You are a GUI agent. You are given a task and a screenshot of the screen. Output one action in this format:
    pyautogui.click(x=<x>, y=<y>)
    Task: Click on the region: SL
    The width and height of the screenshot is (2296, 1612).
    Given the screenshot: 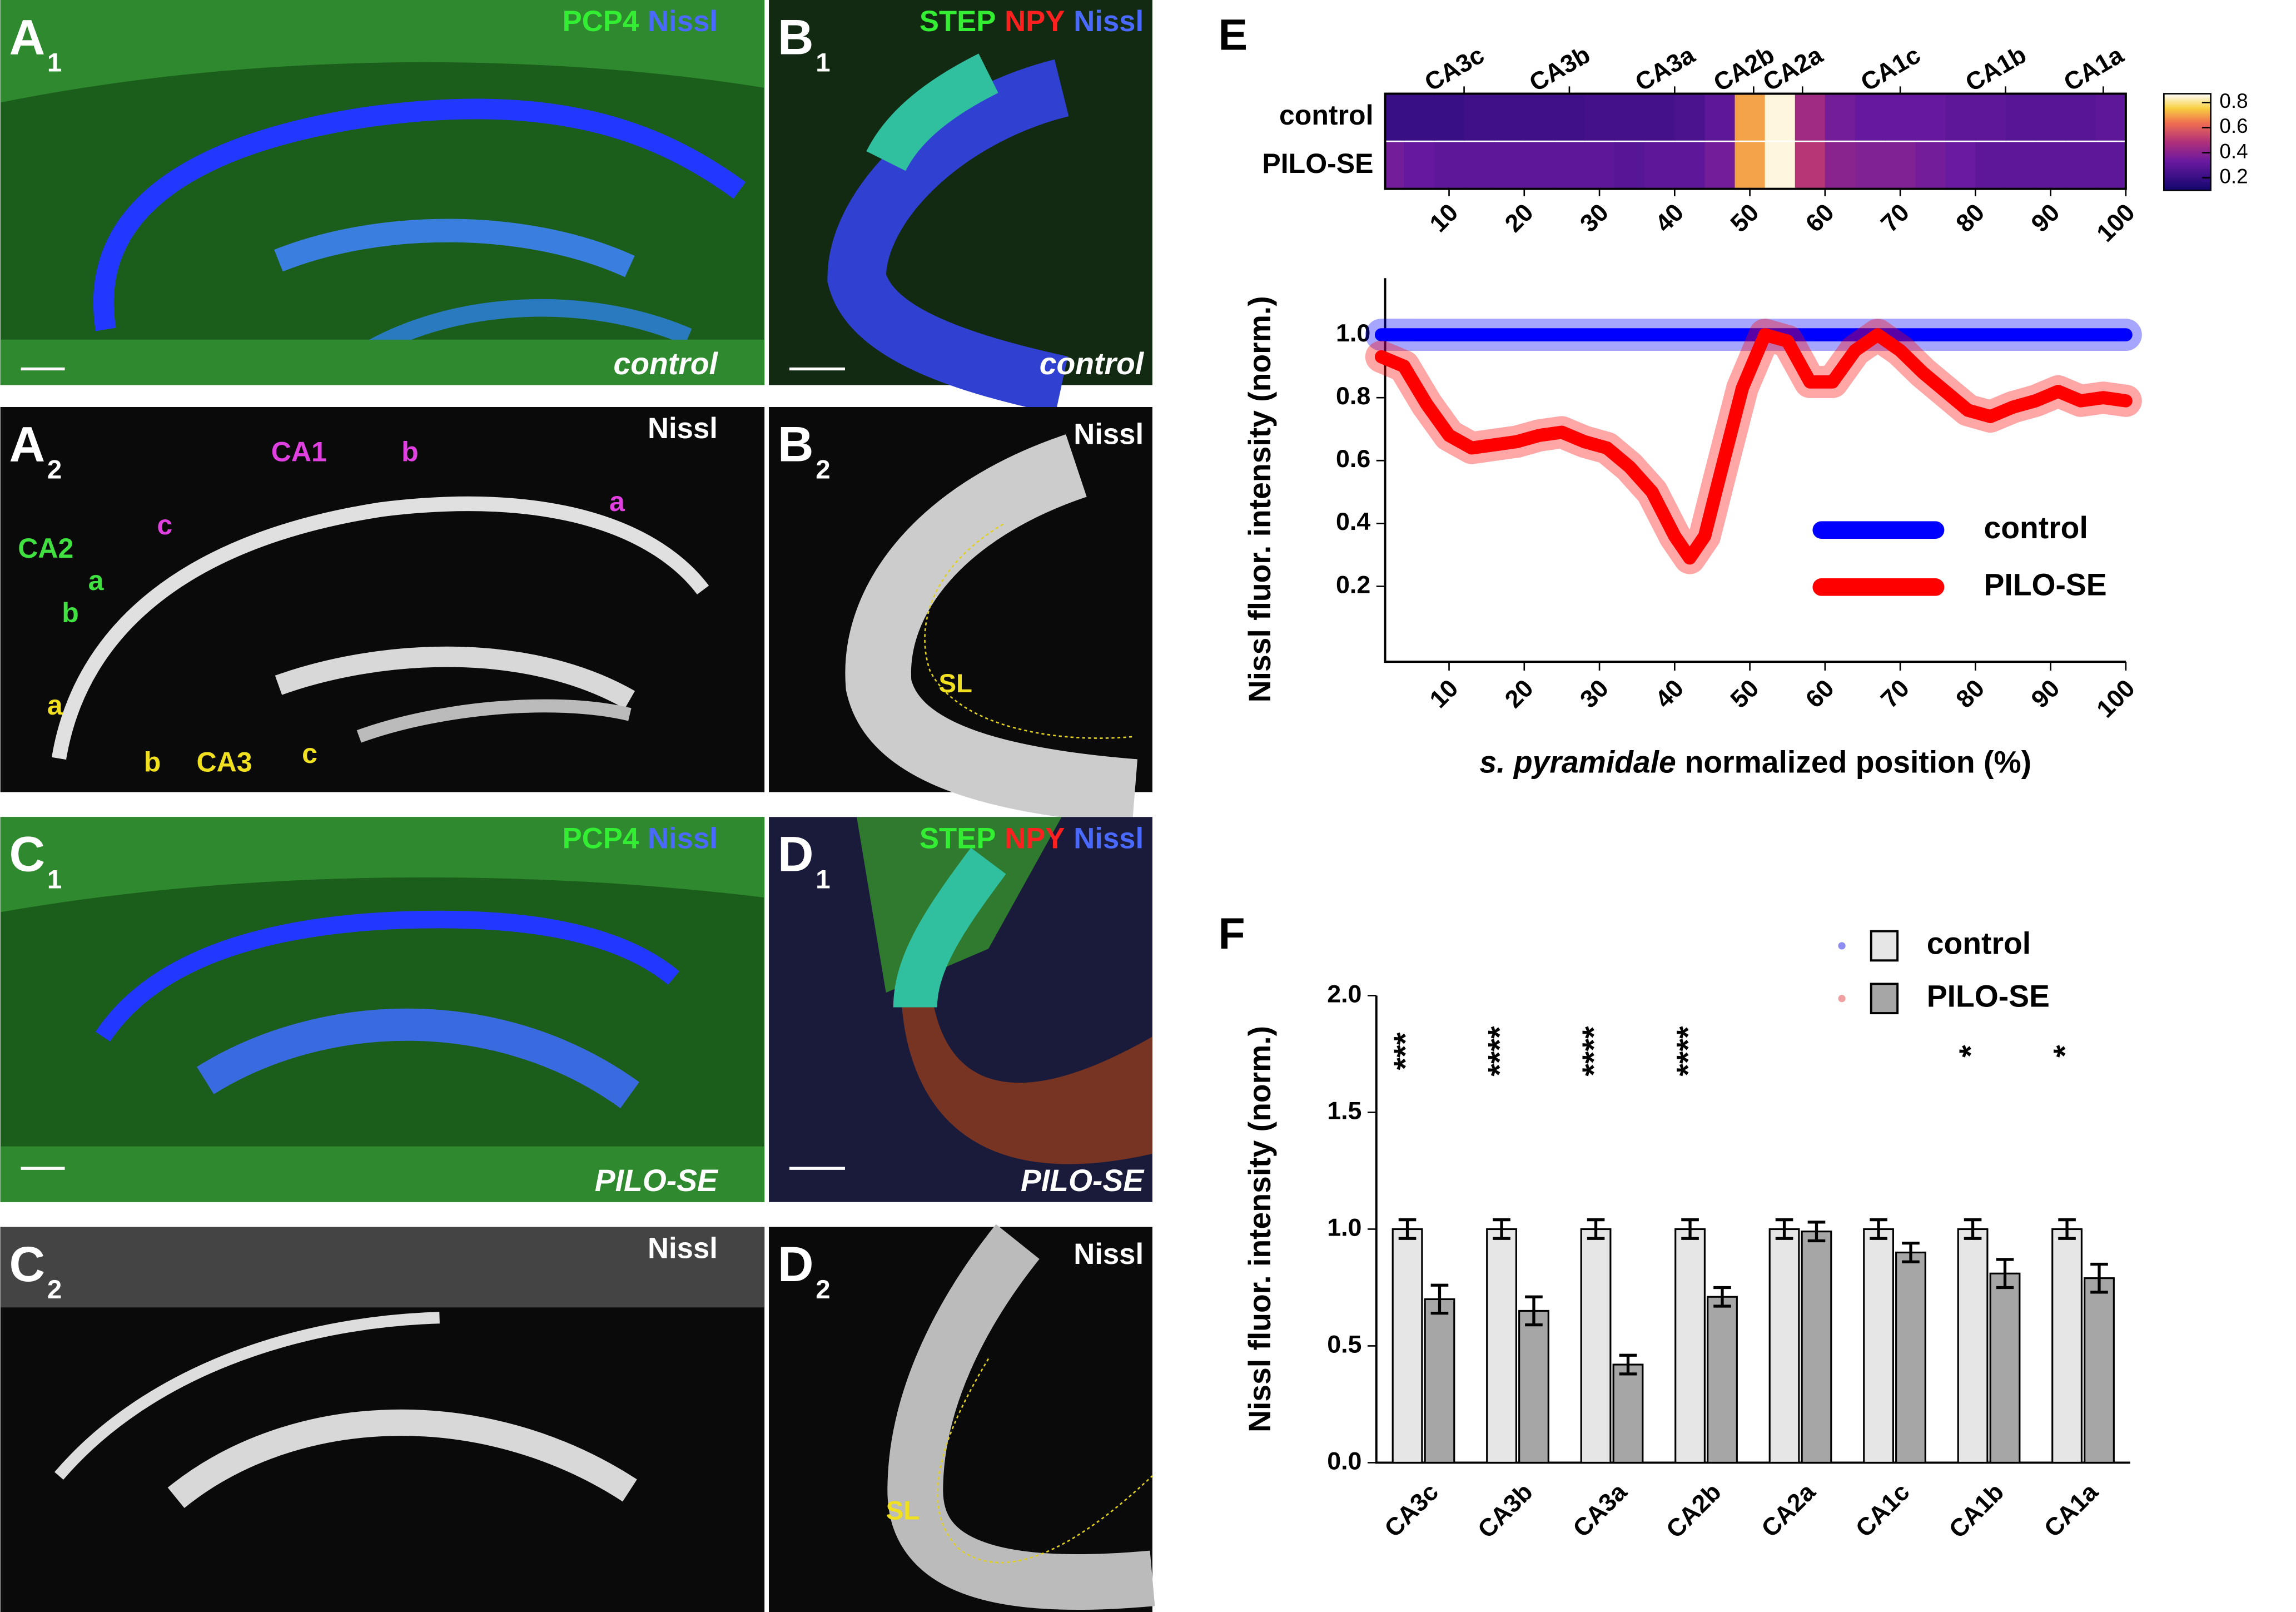 What is the action you would take?
    pyautogui.click(x=903, y=1511)
    